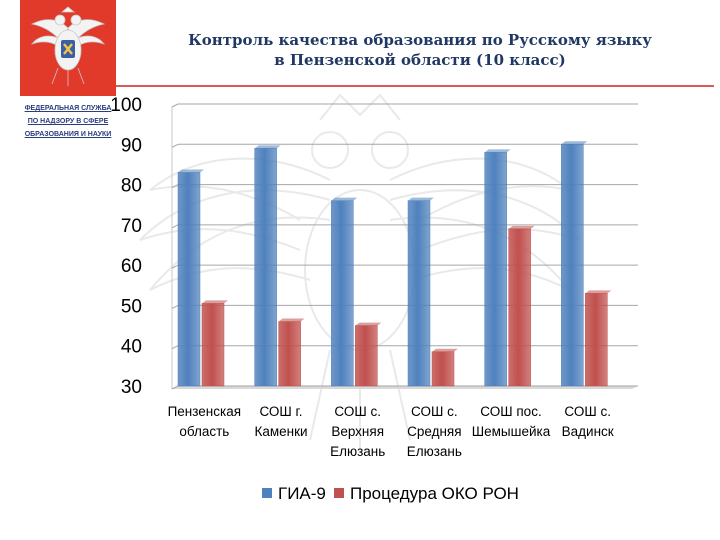 The image size is (720, 540). What do you see at coordinates (131, 266) in the screenshot?
I see `y-tick-label: 60` at bounding box center [131, 266].